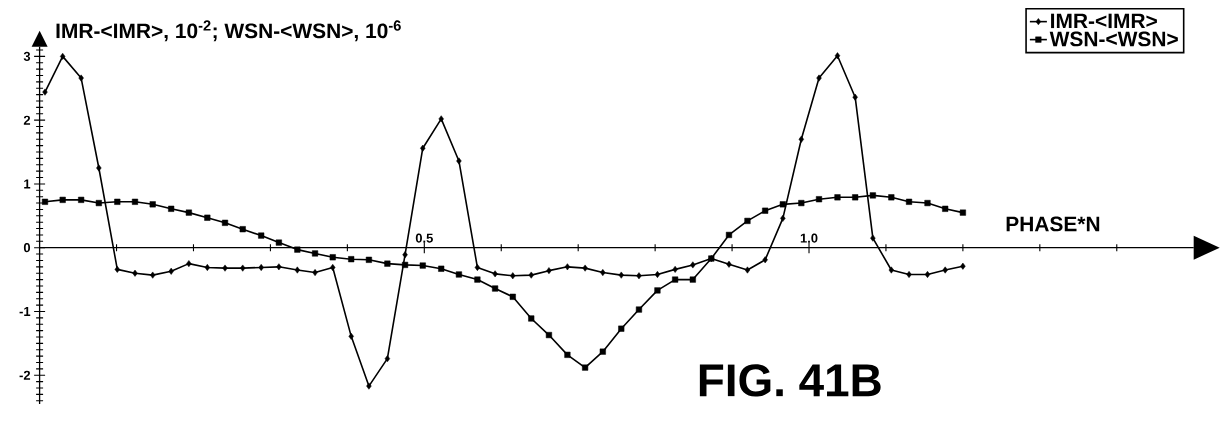 The width and height of the screenshot is (1225, 421). I want to click on y-axis-title: IMR-<IMR>, 10$^{-2}$; WSN-<WSN>, 10$^{-6}$, so click(228, 31).